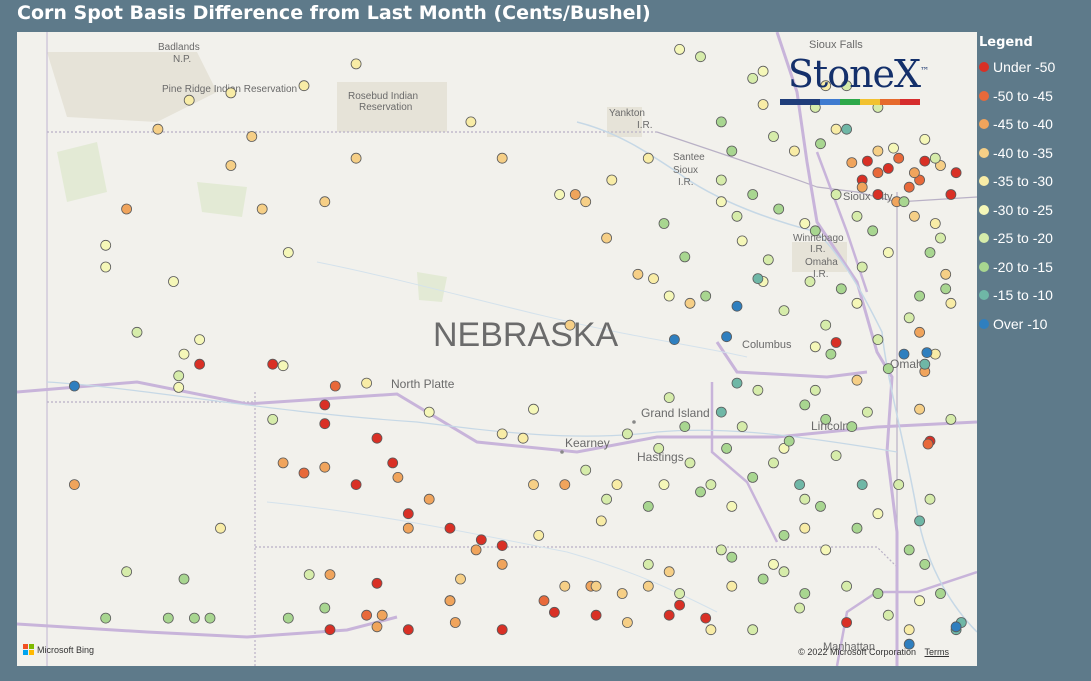 This screenshot has width=1091, height=681. I want to click on legend-item: -15 to -10, so click(1034, 295).